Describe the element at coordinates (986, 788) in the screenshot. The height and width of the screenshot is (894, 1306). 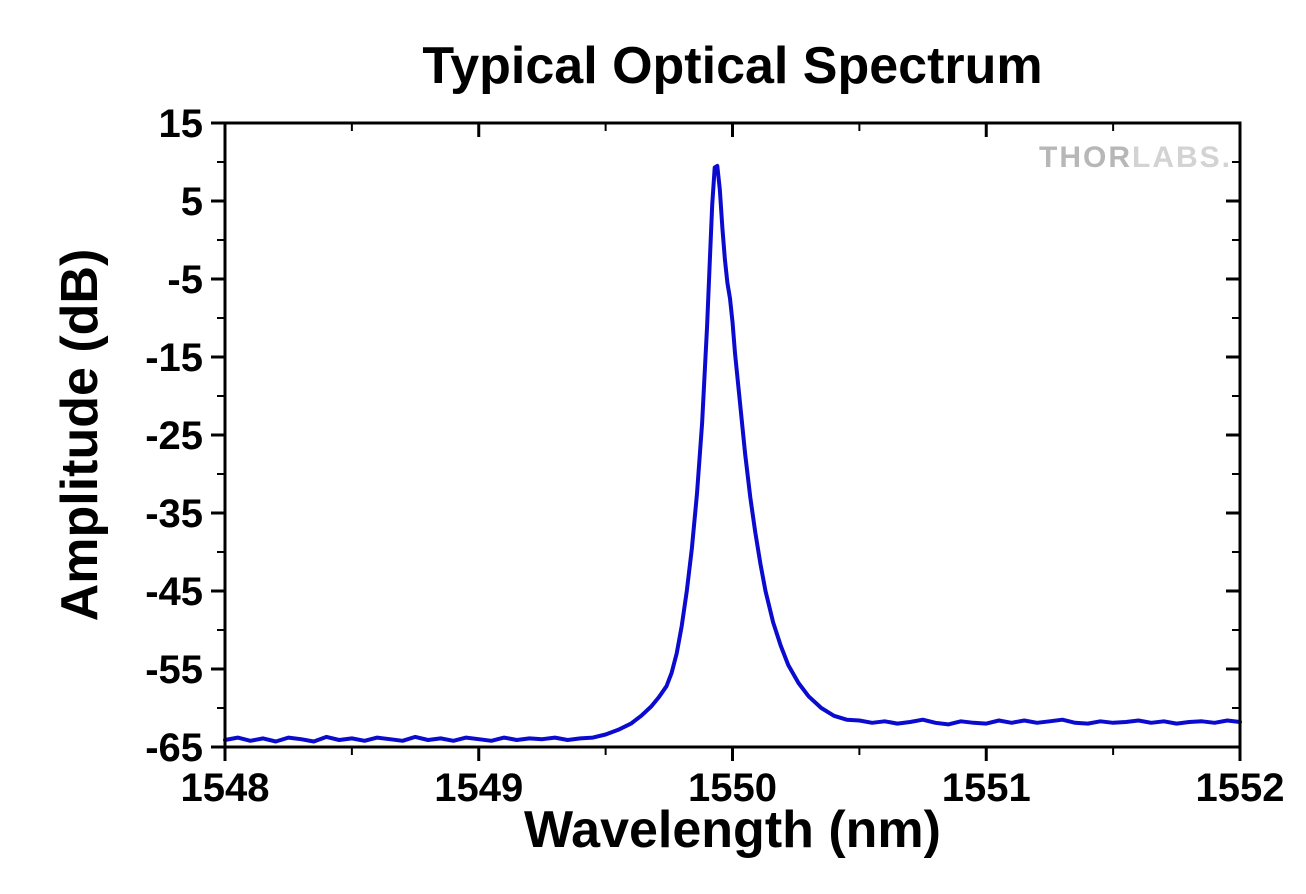
I see `x-tick-label: 1551` at that location.